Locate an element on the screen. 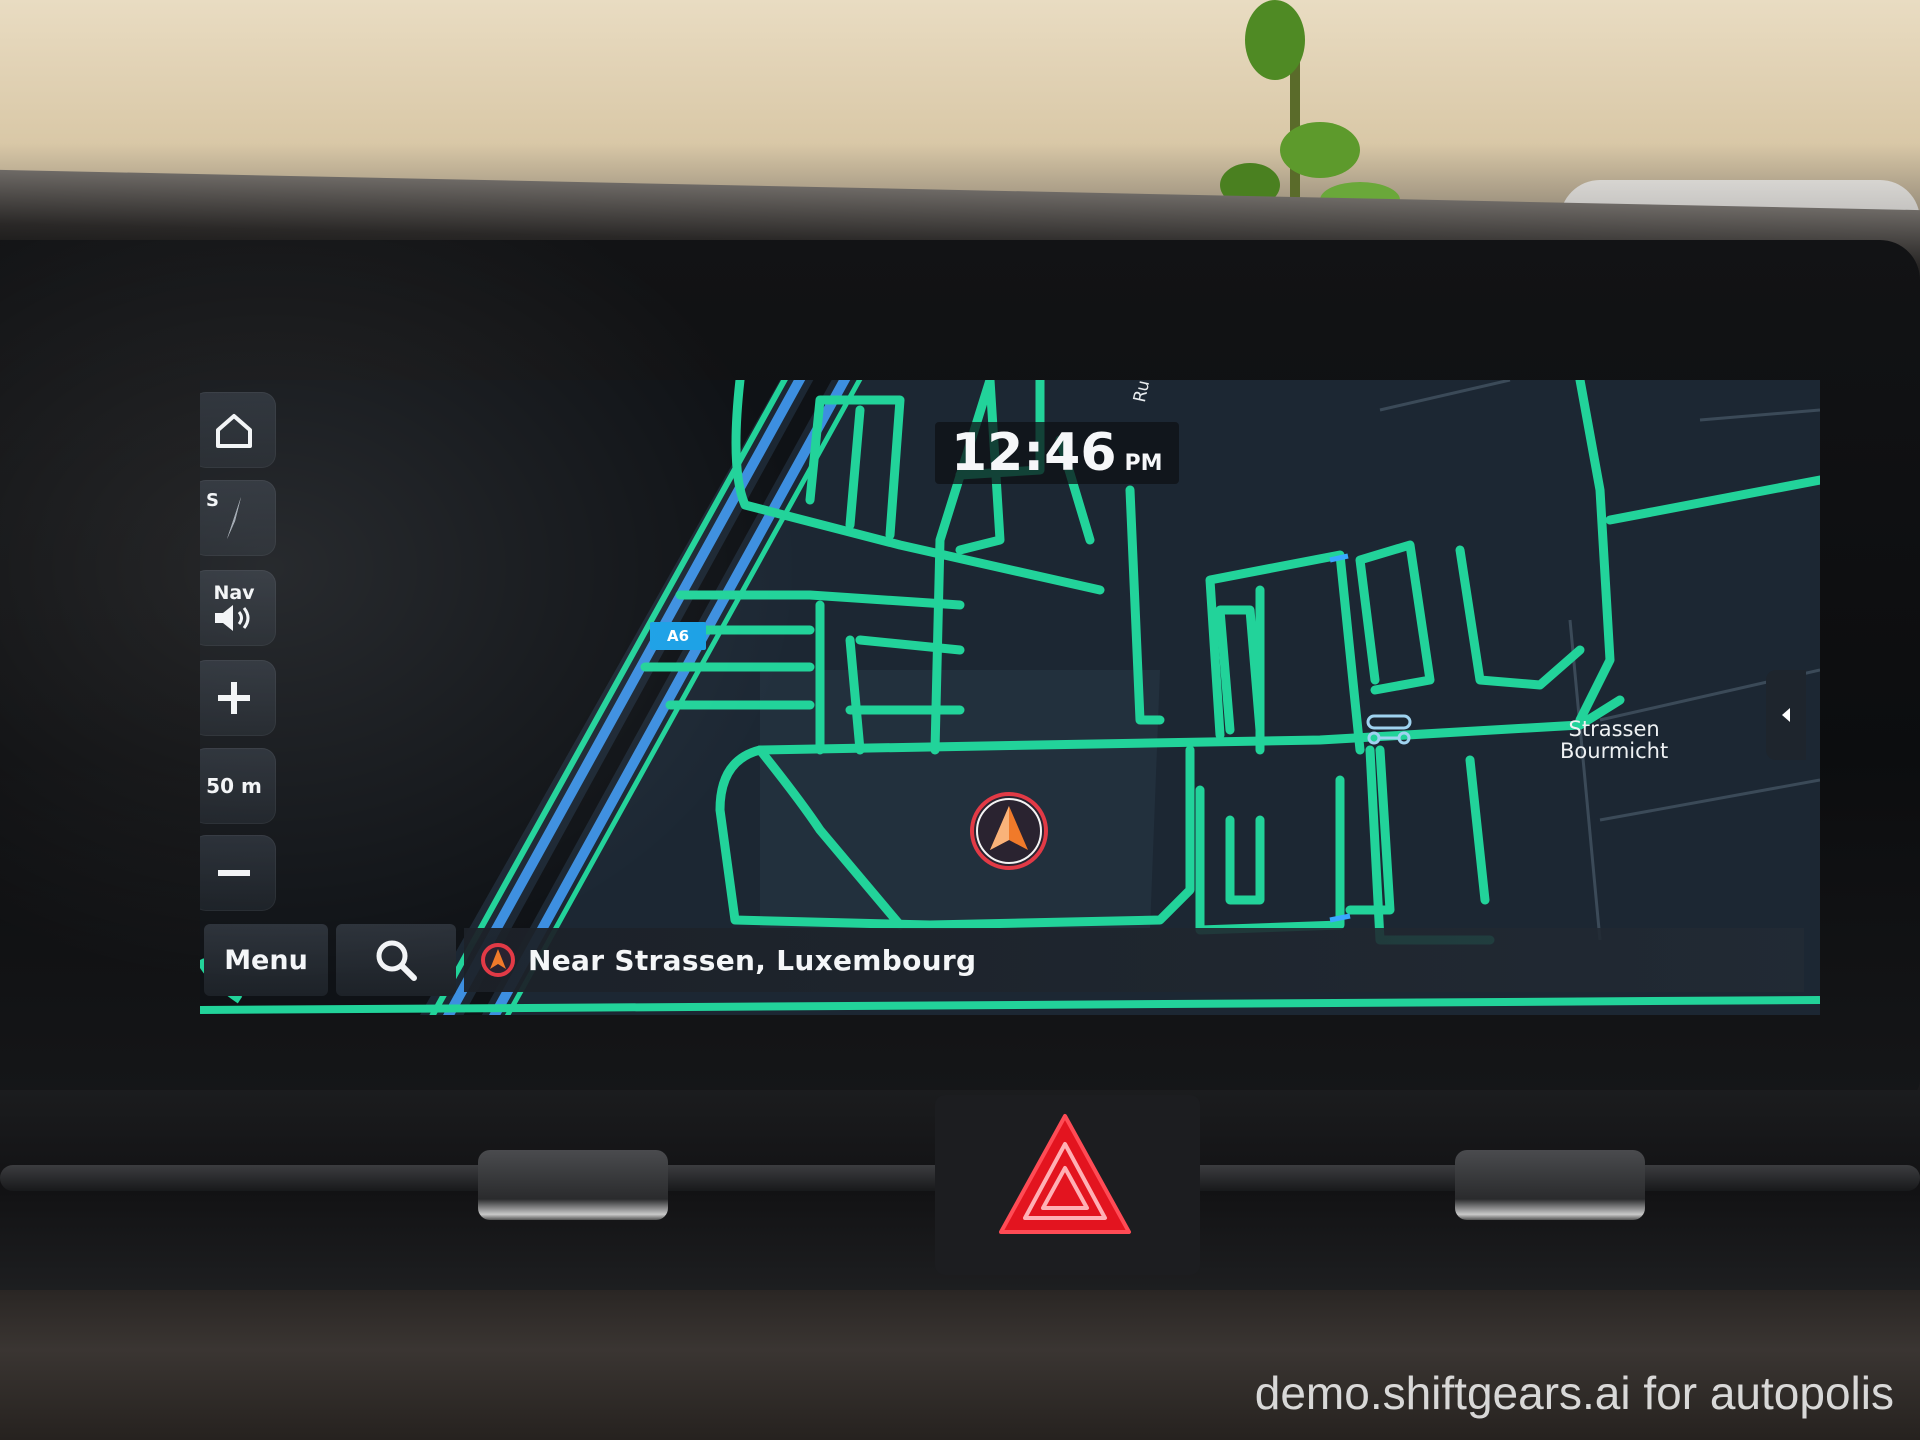 The height and width of the screenshot is (1440, 1920). vehicle-position-icon is located at coordinates (1009, 831).